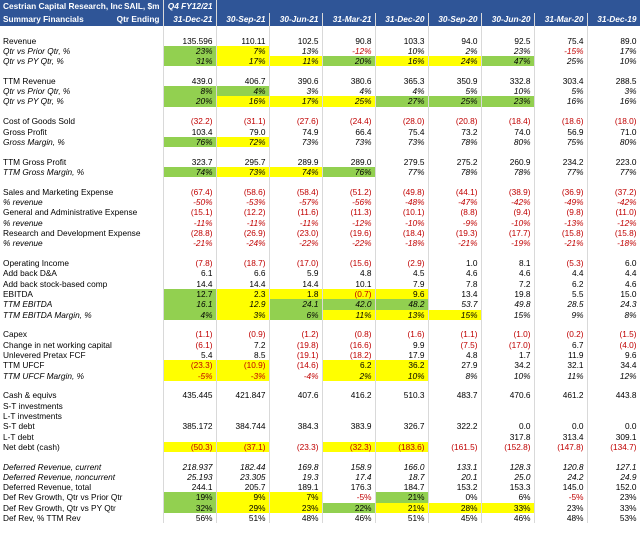 The image size is (640, 546). I want to click on value-cell: (31.1), so click(243, 121).